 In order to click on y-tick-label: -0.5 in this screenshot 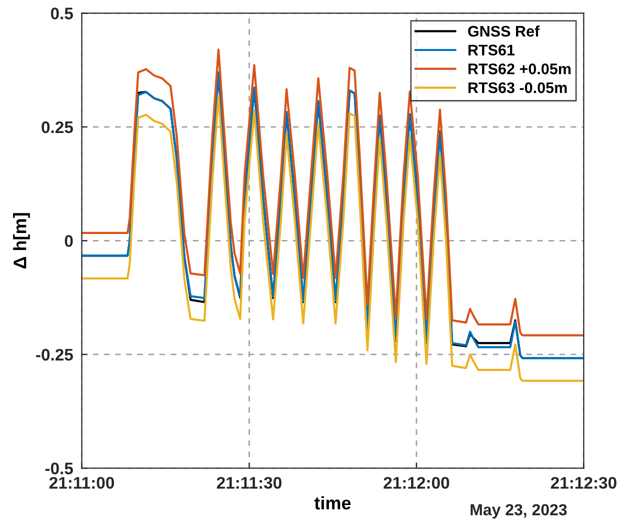, I will do `click(59, 468)`.